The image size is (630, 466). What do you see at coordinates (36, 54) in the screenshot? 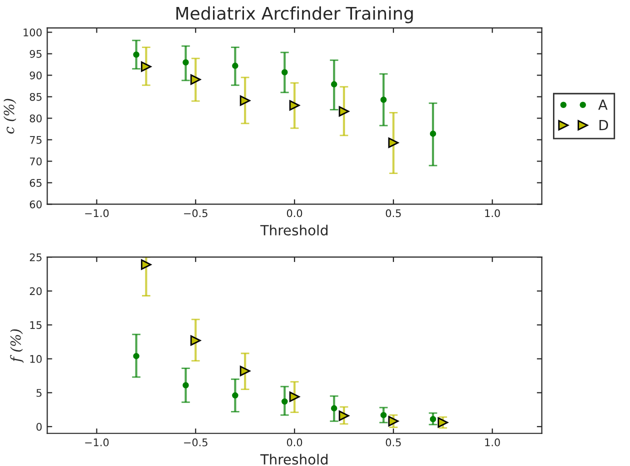
I see `y-tick-label: 95` at bounding box center [36, 54].